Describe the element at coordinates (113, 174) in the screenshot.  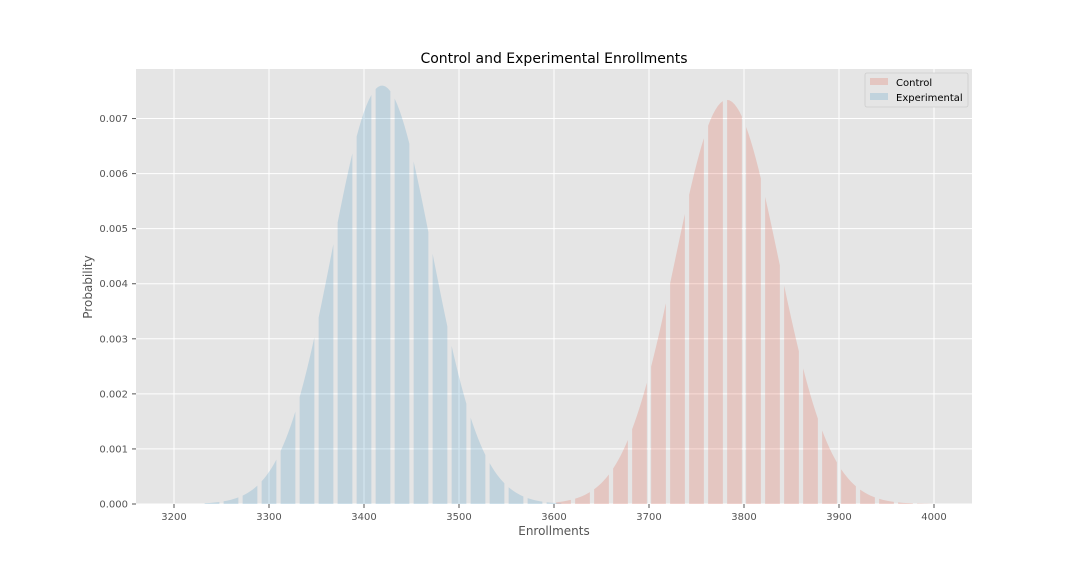
I see `y-tick-label: 0.006` at that location.